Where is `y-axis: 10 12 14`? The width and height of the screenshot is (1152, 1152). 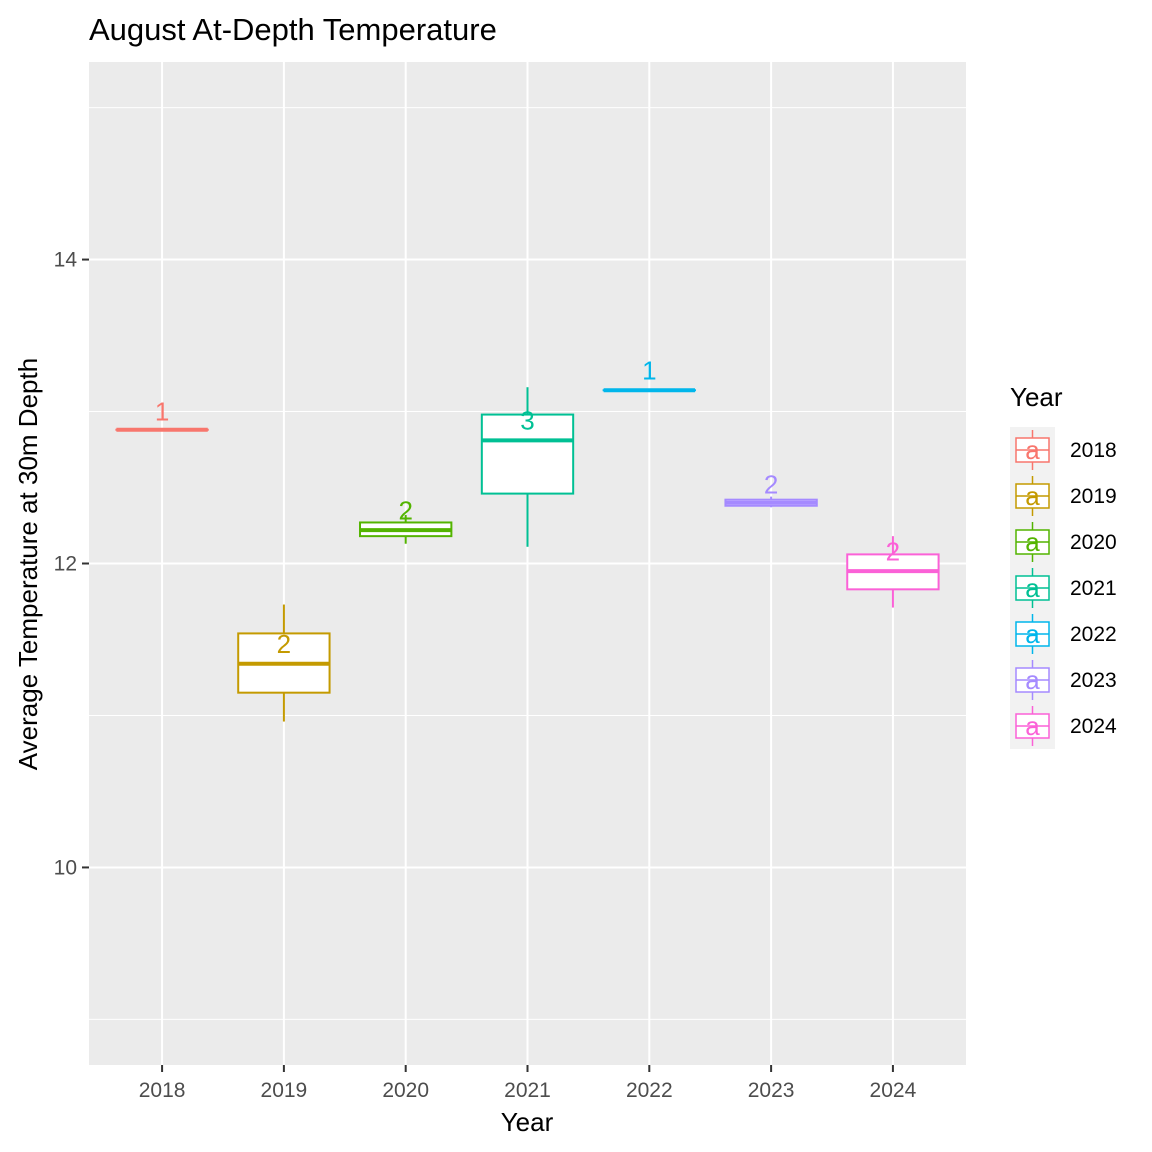
y-axis: 10 12 14 is located at coordinates (71, 564).